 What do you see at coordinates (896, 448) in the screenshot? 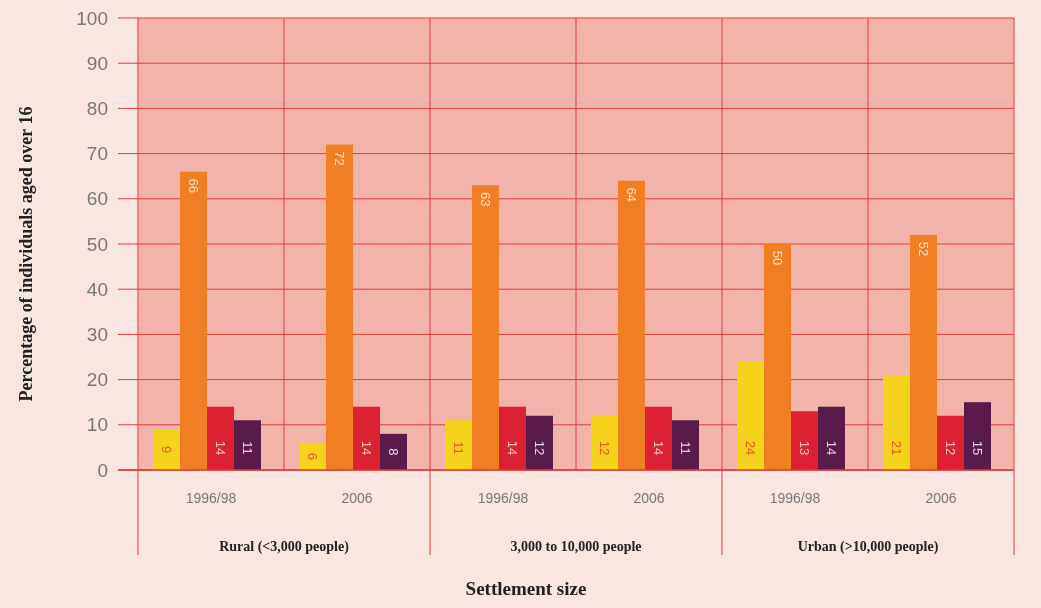
I see `data-label: 21` at bounding box center [896, 448].